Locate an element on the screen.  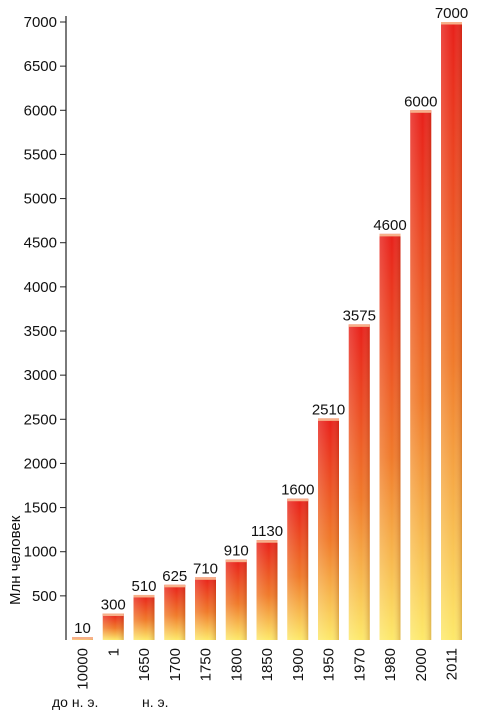
bar-value-label: 7000 is located at coordinates (451, 13).